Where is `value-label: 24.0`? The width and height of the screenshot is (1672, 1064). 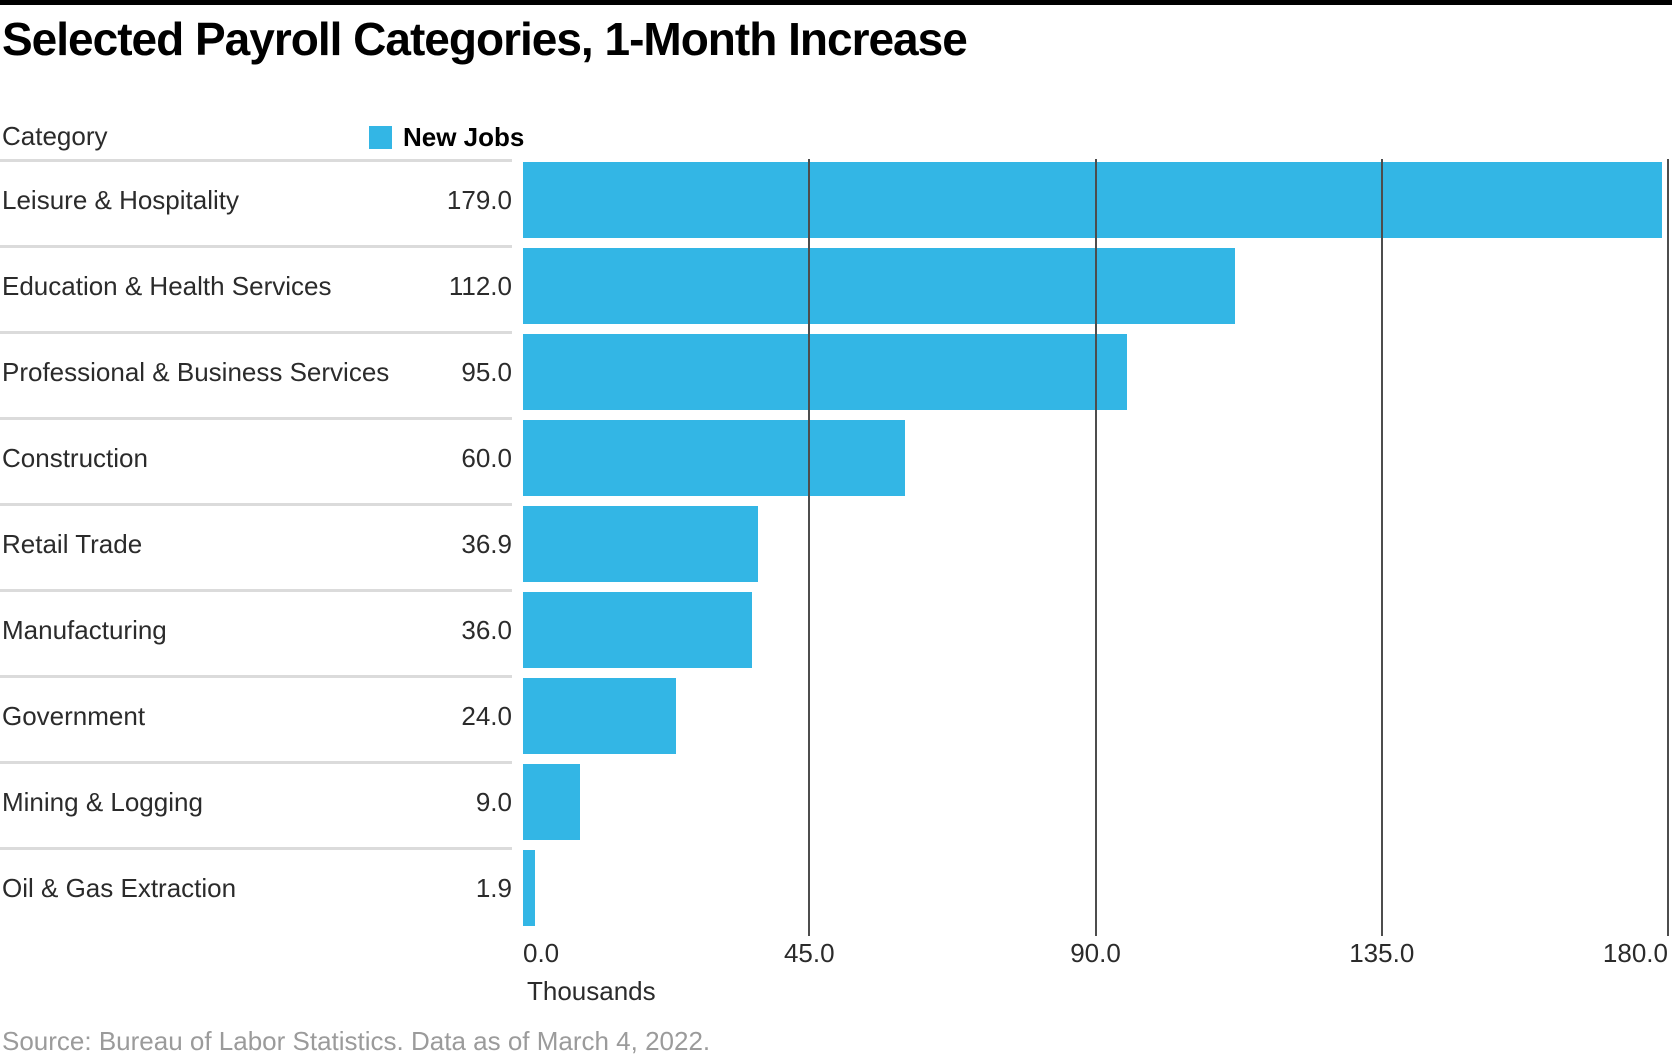
value-label: 24.0 is located at coordinates (486, 715).